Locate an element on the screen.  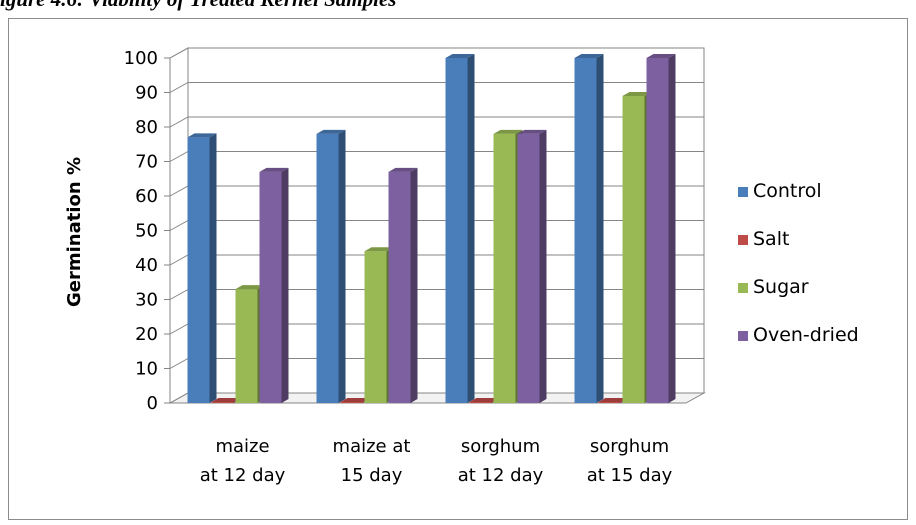
legend-label: Sugar is located at coordinates (781, 287).